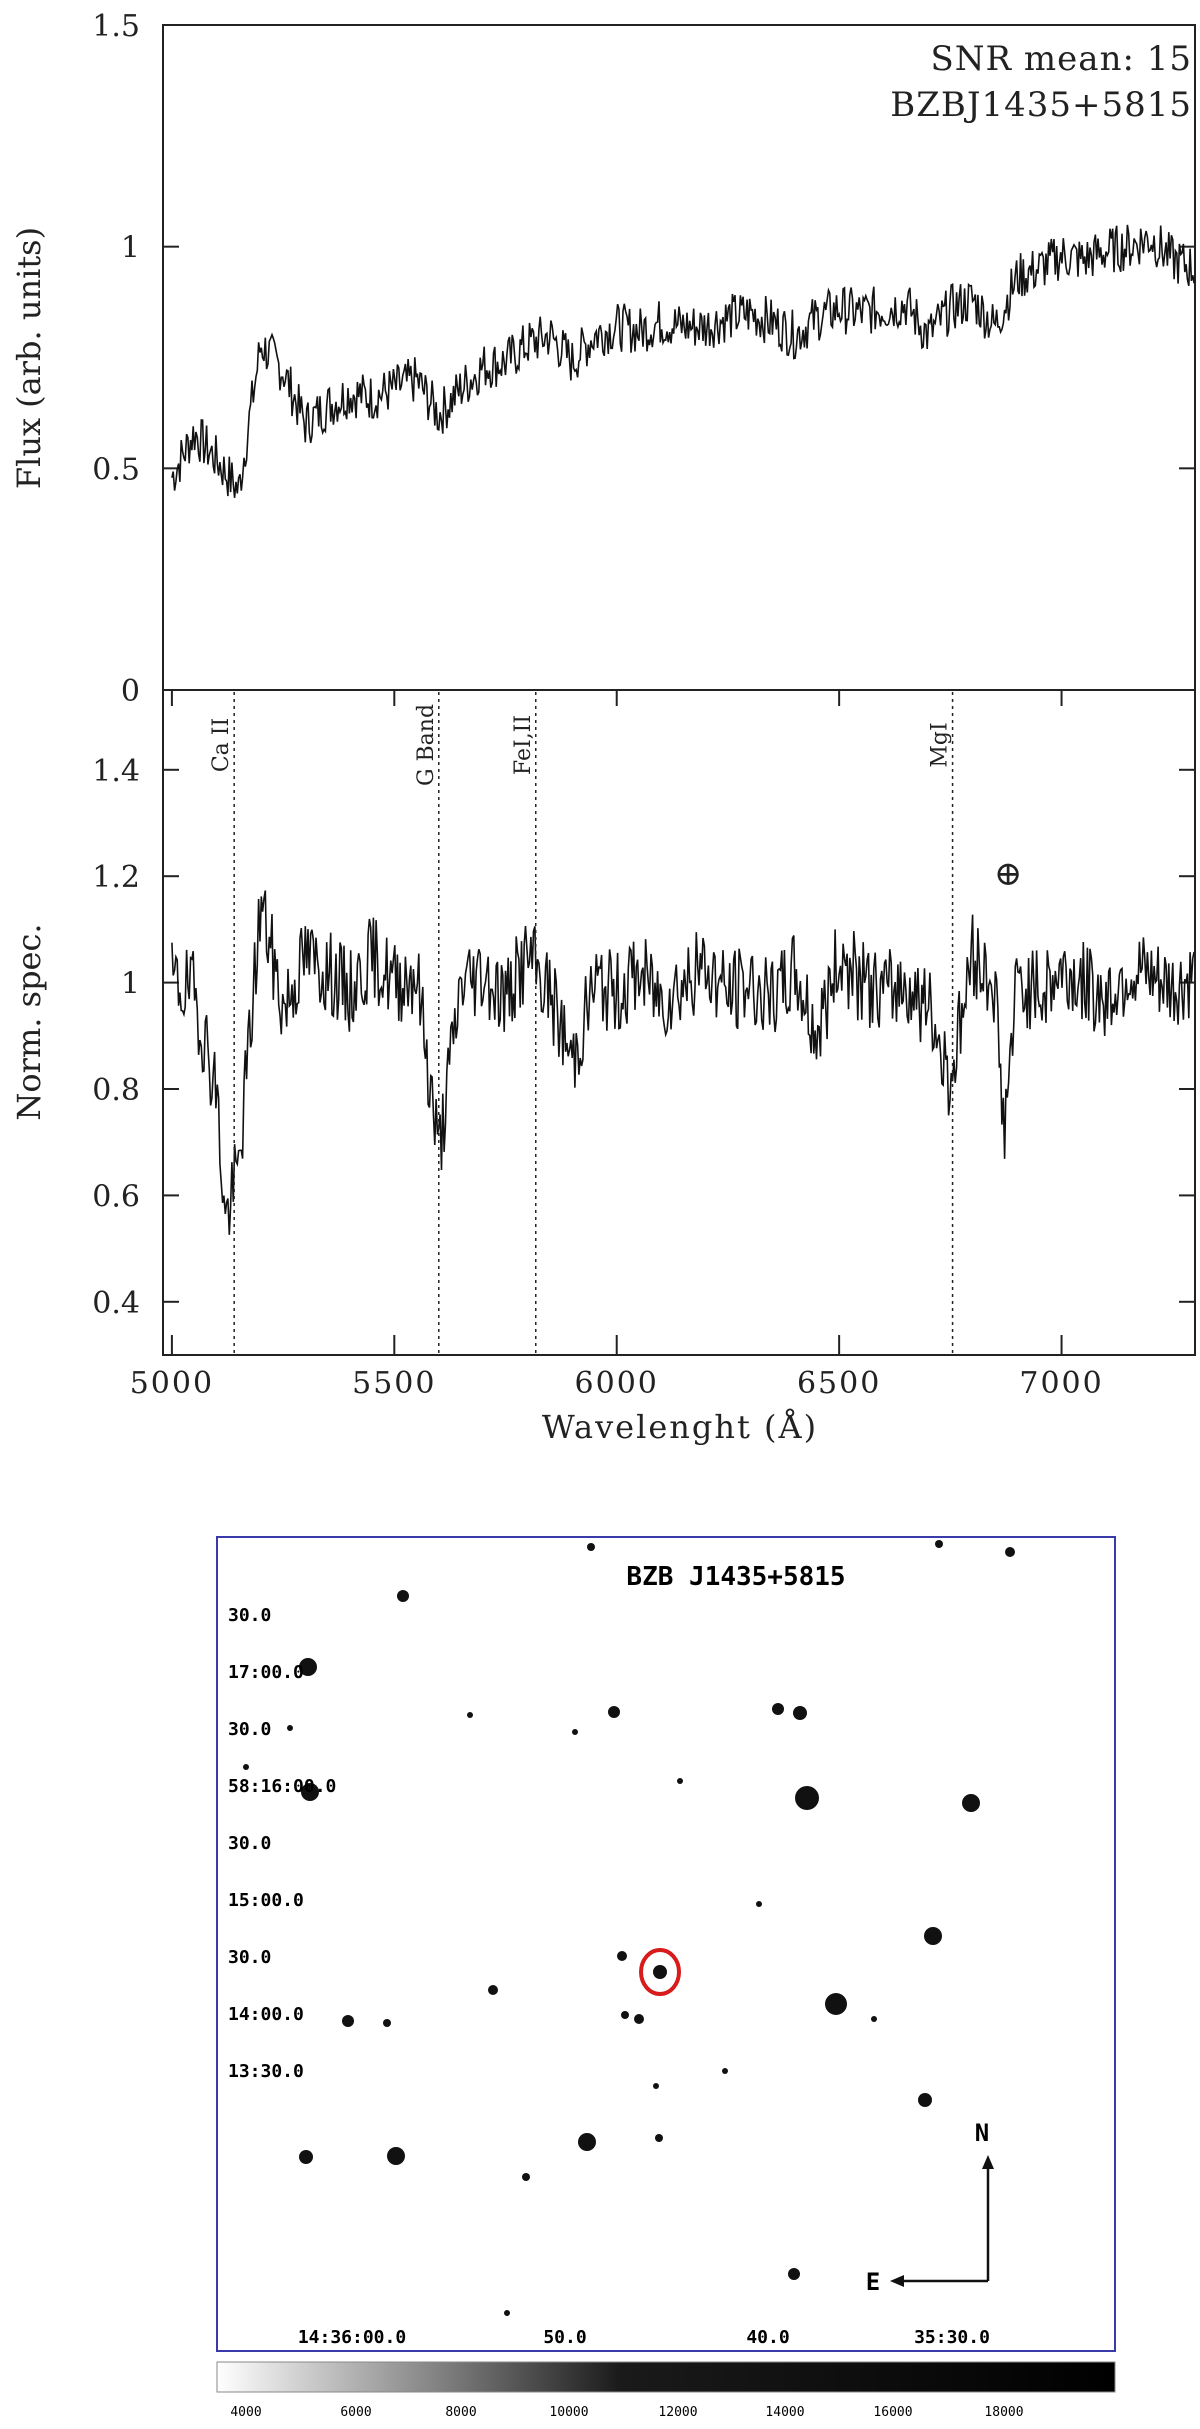 The image size is (1200, 2429). I want to click on spectral-line-label: MgI, so click(940, 744).